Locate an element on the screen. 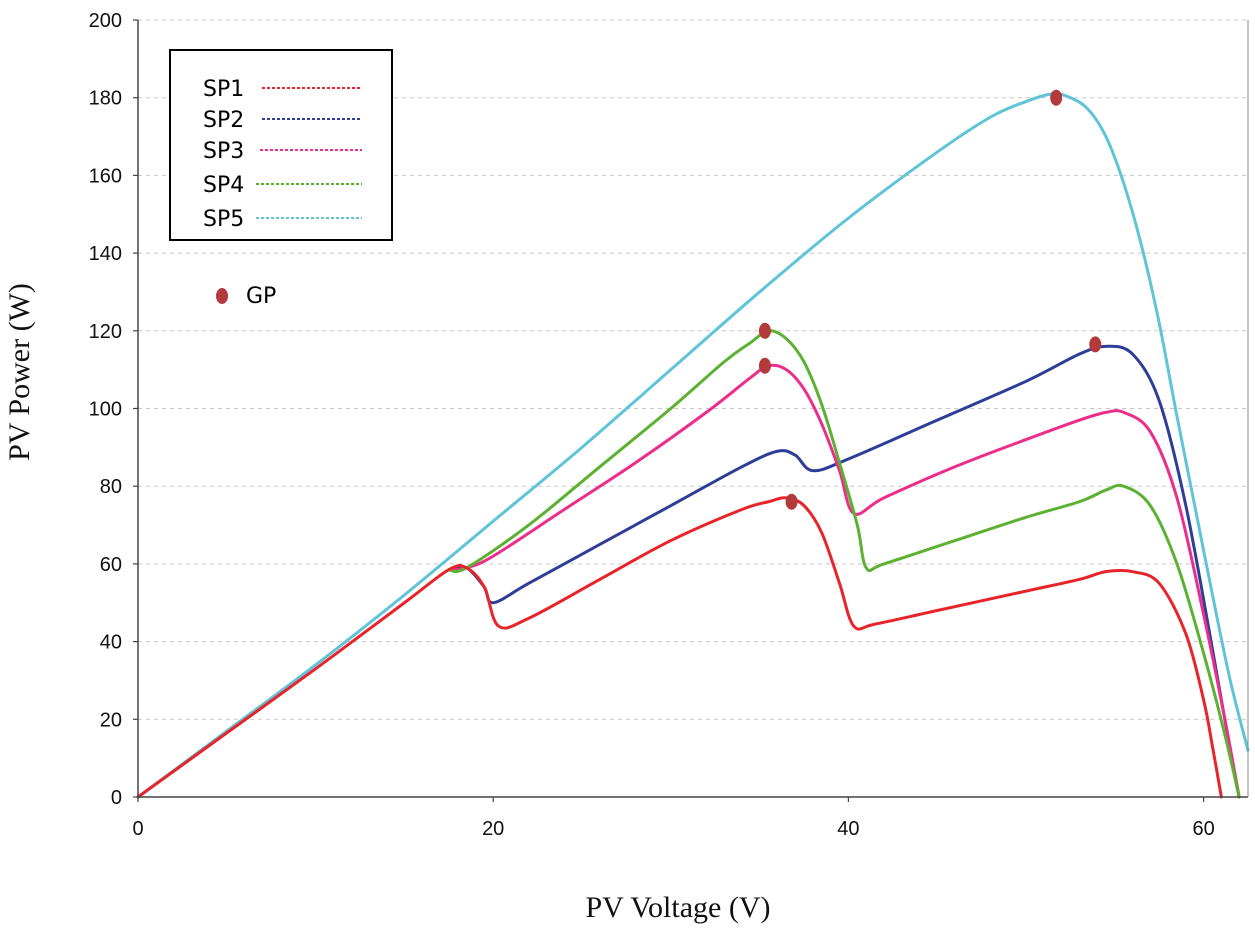 The width and height of the screenshot is (1255, 928). legend: SP1 SP2 SP3 SP4 SP5 is located at coordinates (281, 145).